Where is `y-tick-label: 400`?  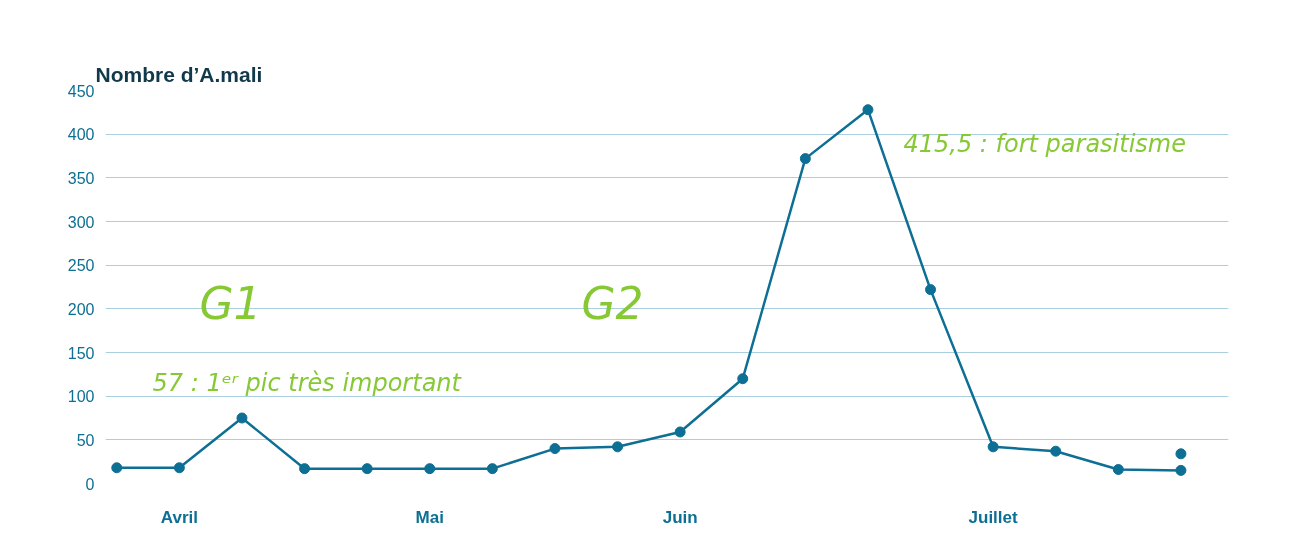
y-tick-label: 400 is located at coordinates (81, 135).